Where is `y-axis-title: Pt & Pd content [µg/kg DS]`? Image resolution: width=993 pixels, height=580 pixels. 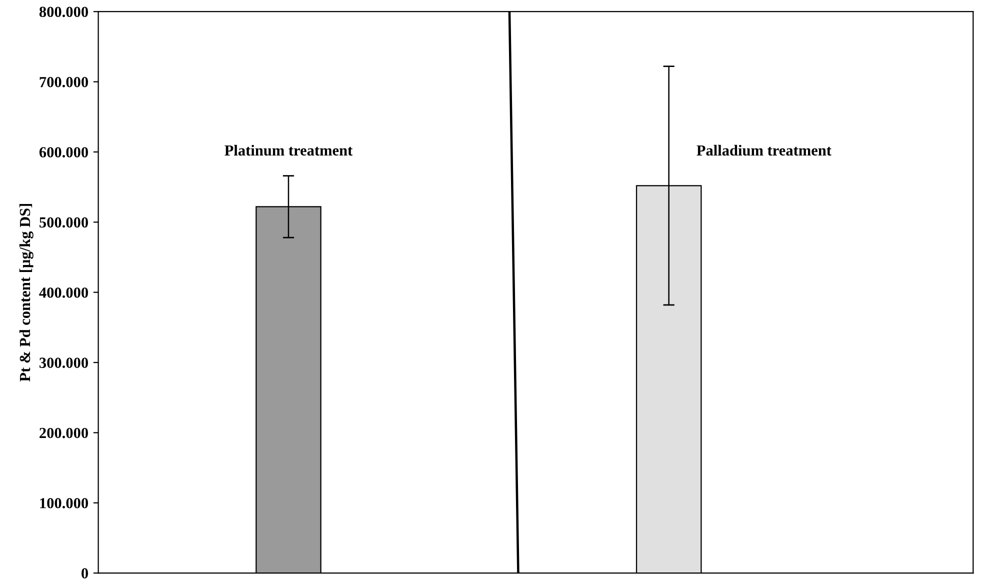
y-axis-title: Pt & Pd content [µg/kg DS] is located at coordinates (26, 293).